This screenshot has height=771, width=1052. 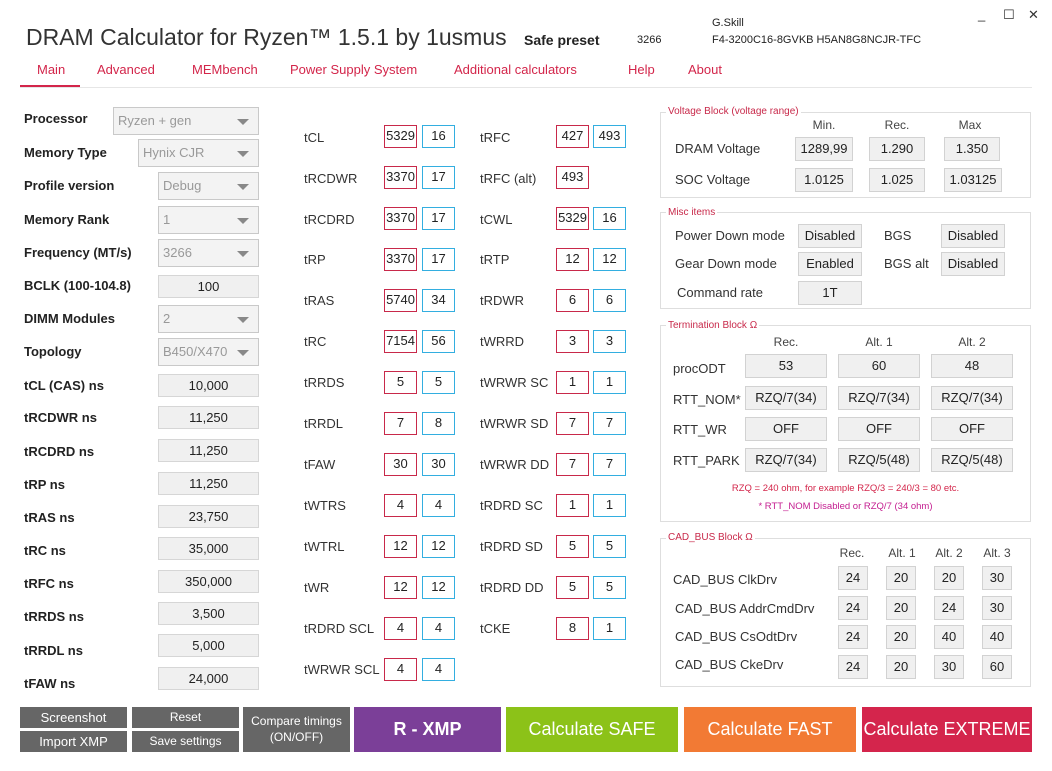 I want to click on tab-membench: MEMbench, so click(x=225, y=69).